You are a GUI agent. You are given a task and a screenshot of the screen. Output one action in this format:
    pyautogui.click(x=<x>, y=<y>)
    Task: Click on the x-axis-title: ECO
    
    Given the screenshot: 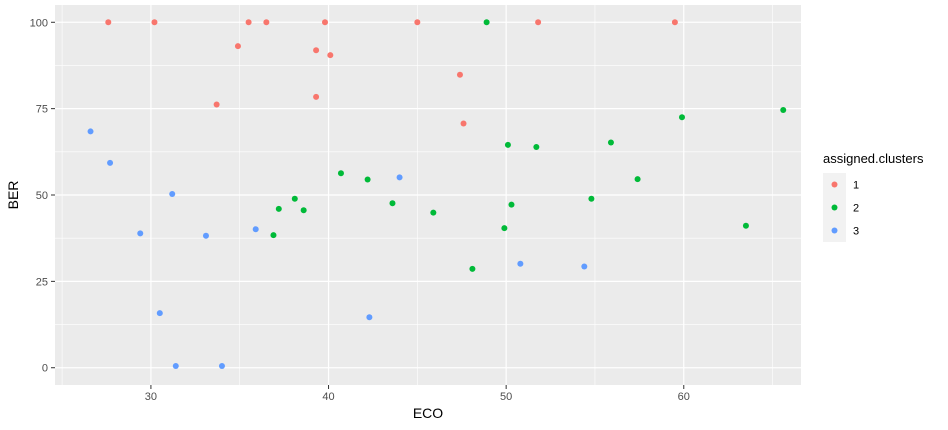 What is the action you would take?
    pyautogui.click(x=428, y=413)
    